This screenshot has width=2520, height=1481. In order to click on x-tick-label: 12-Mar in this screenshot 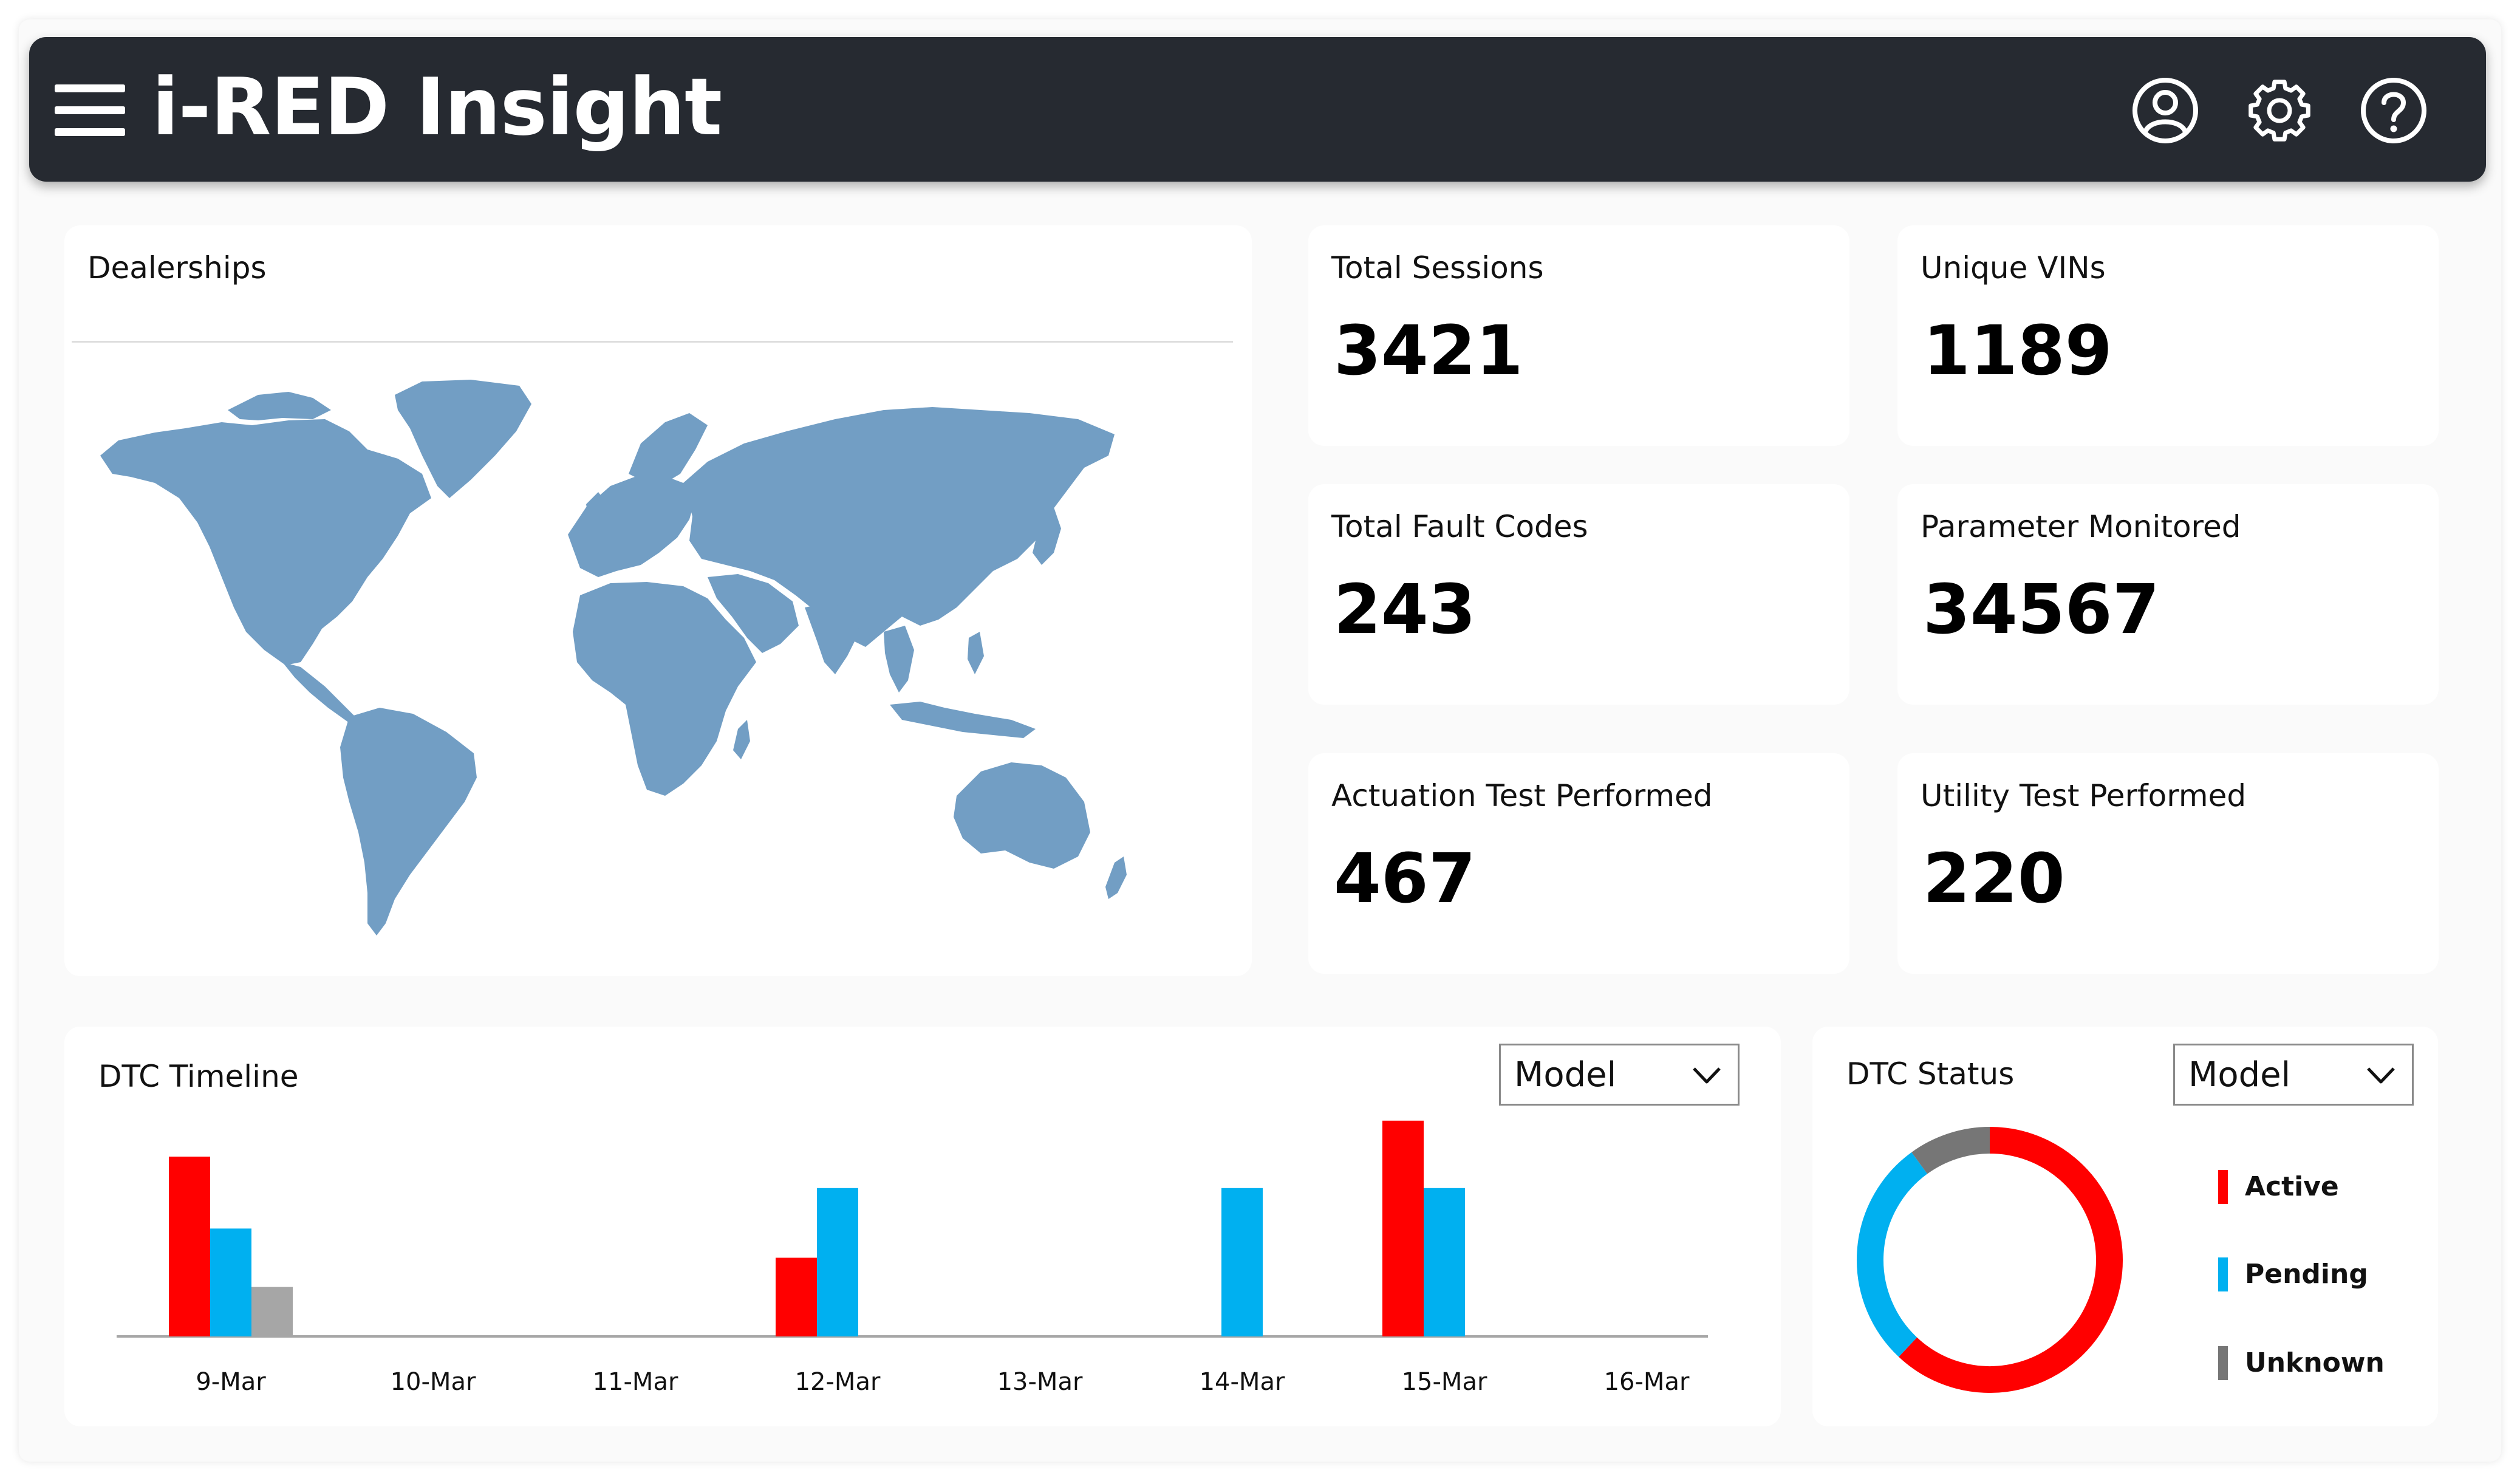, I will do `click(838, 1382)`.